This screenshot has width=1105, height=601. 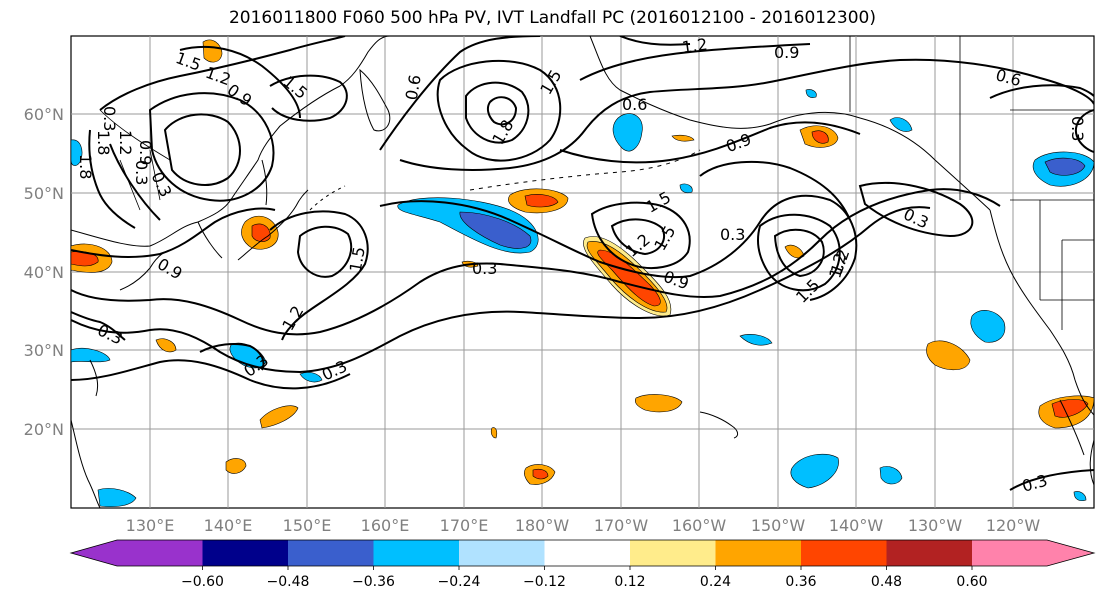 I want to click on coast-alaska, so click(x=790, y=123).